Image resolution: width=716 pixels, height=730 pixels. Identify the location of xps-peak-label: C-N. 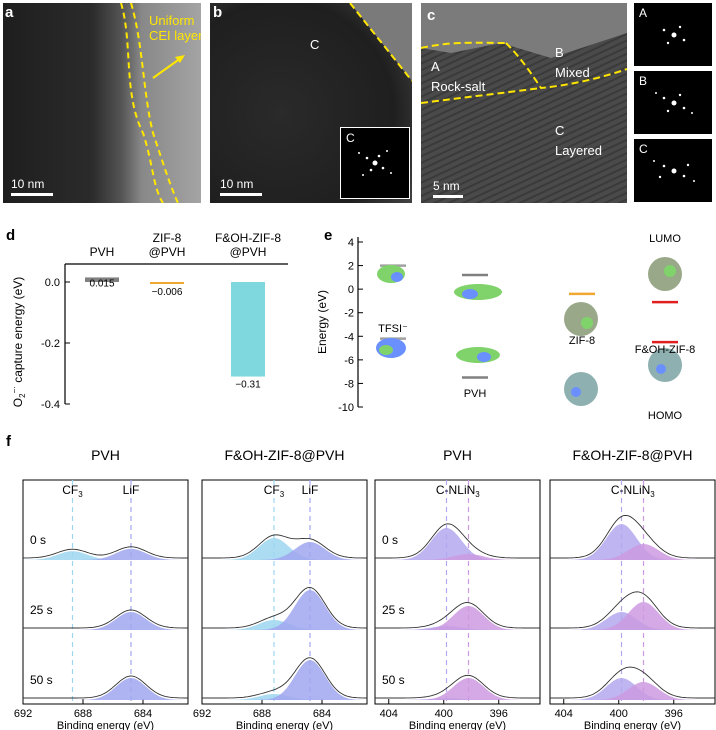
(621, 490).